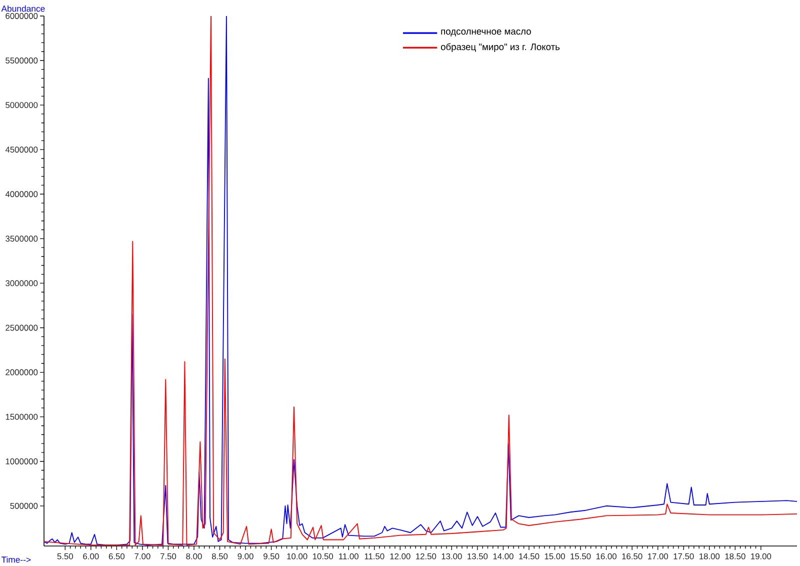 This screenshot has height=566, width=800. I want to click on x-tick-label: 15.50, so click(580, 556).